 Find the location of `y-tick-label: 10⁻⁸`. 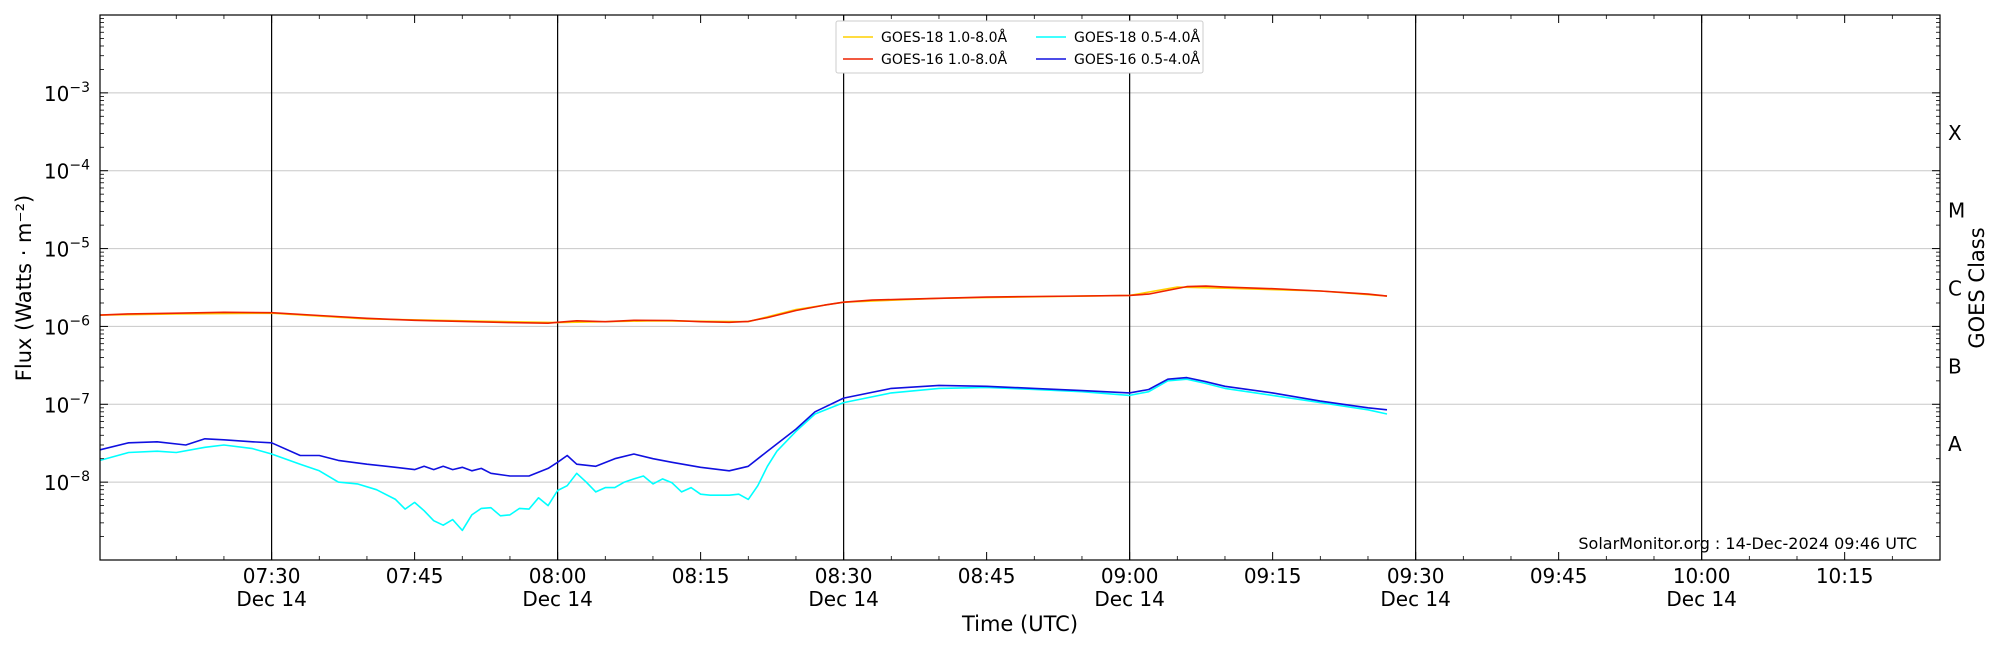

y-tick-label: 10⁻⁸ is located at coordinates (67, 482).